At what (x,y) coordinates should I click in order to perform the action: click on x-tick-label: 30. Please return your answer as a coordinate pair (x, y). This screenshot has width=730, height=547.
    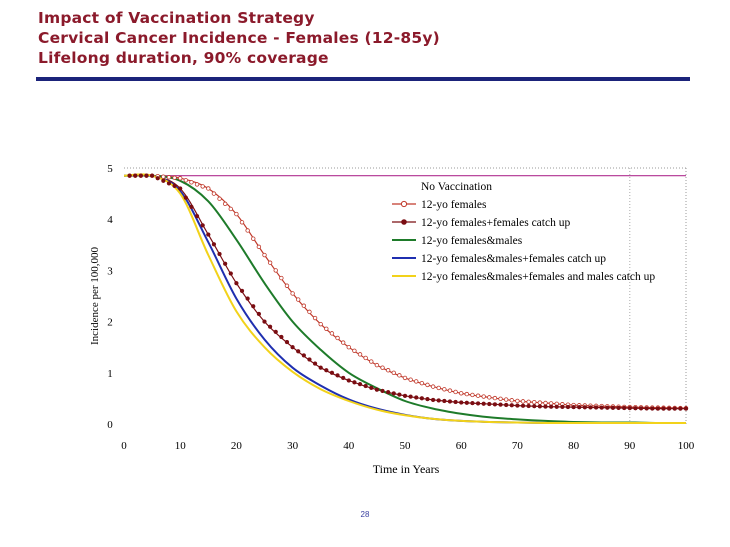
    Looking at the image, I should click on (293, 446).